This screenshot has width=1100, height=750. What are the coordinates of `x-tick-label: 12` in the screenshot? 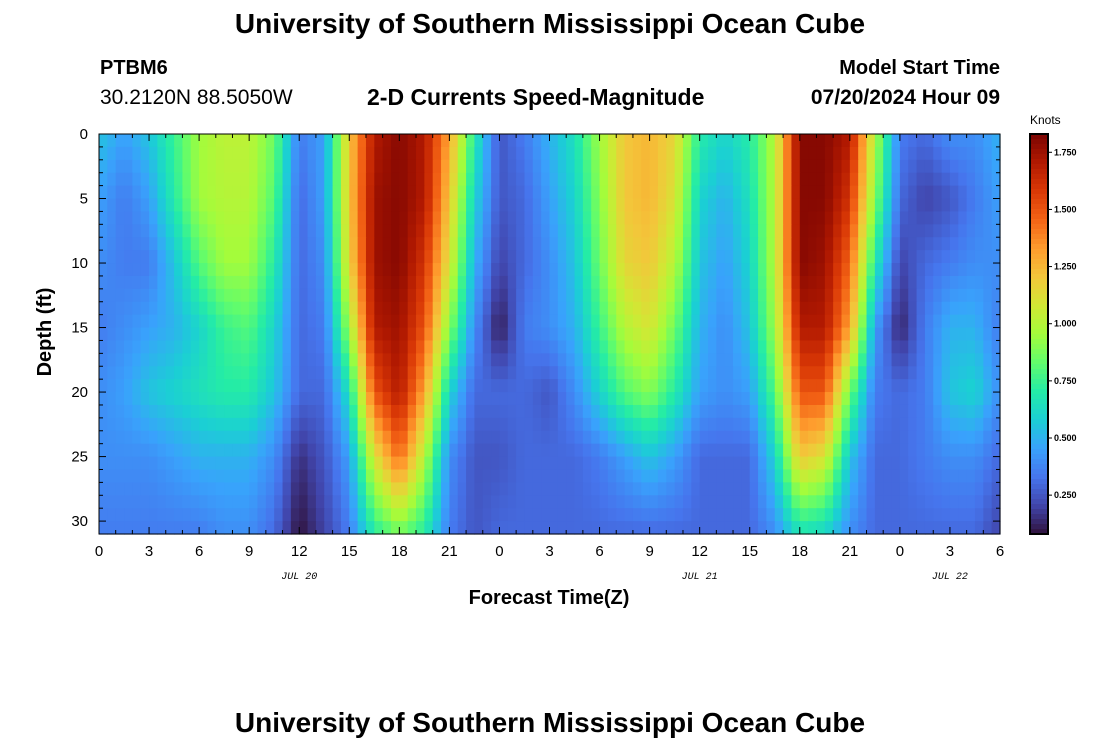 It's located at (299, 551).